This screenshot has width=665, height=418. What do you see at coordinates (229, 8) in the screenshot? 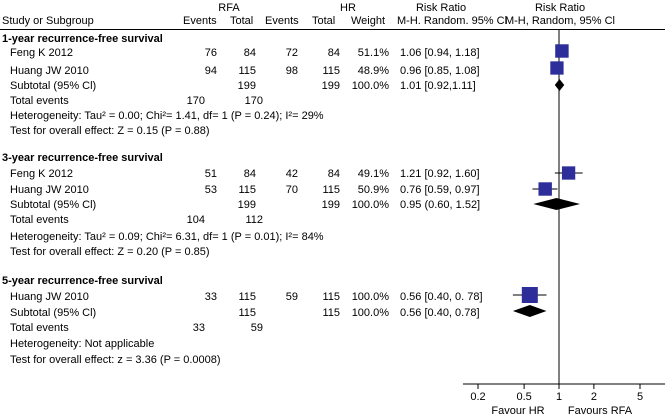
I see `rfa-group-header: RFA` at bounding box center [229, 8].